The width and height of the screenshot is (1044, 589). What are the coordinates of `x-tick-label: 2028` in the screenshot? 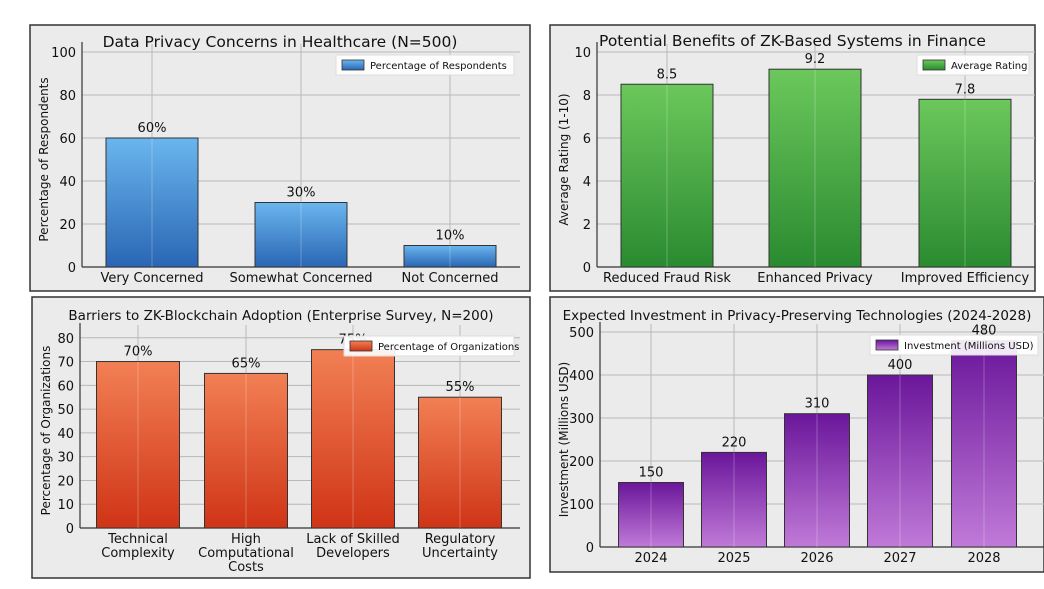 It's located at (983, 558).